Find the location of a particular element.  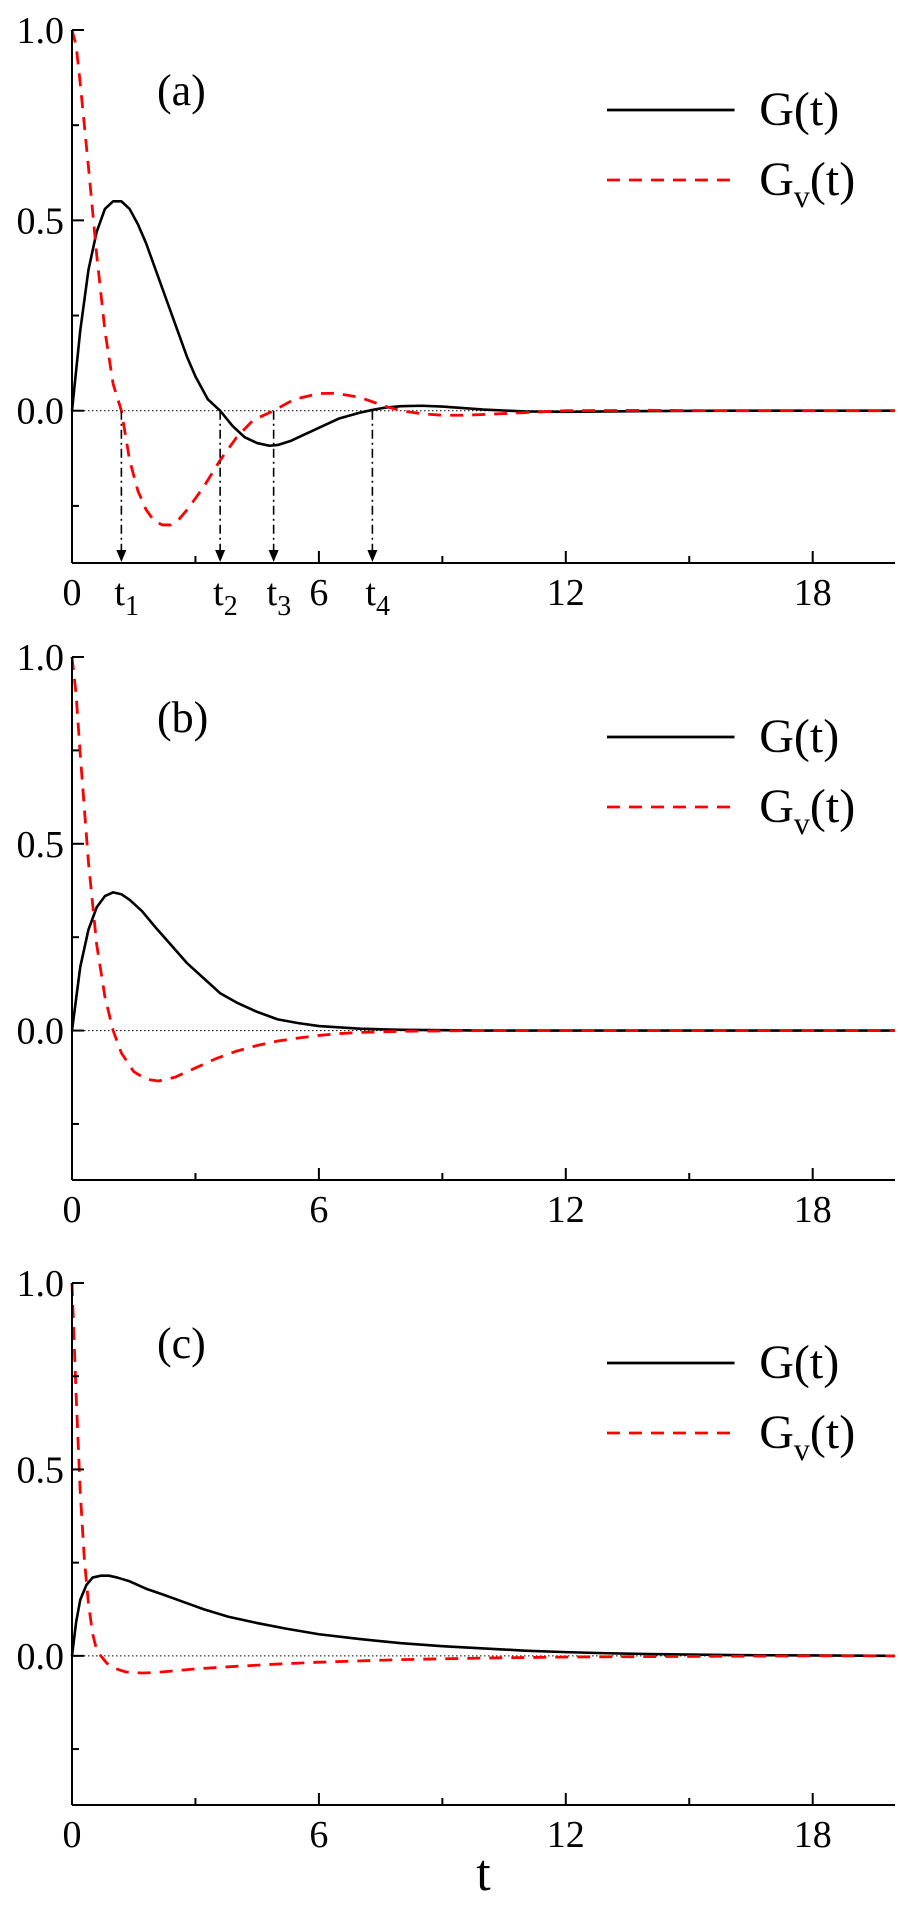

annotation-label-t3: t3 is located at coordinates (279, 597).